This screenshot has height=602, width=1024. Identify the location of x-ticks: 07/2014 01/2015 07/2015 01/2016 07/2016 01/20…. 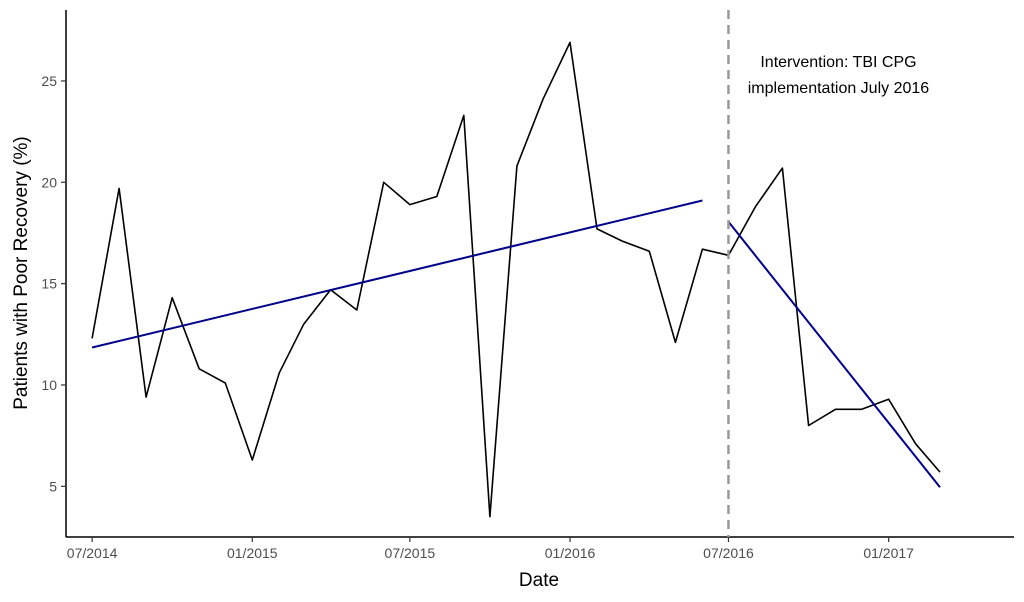
(490, 549).